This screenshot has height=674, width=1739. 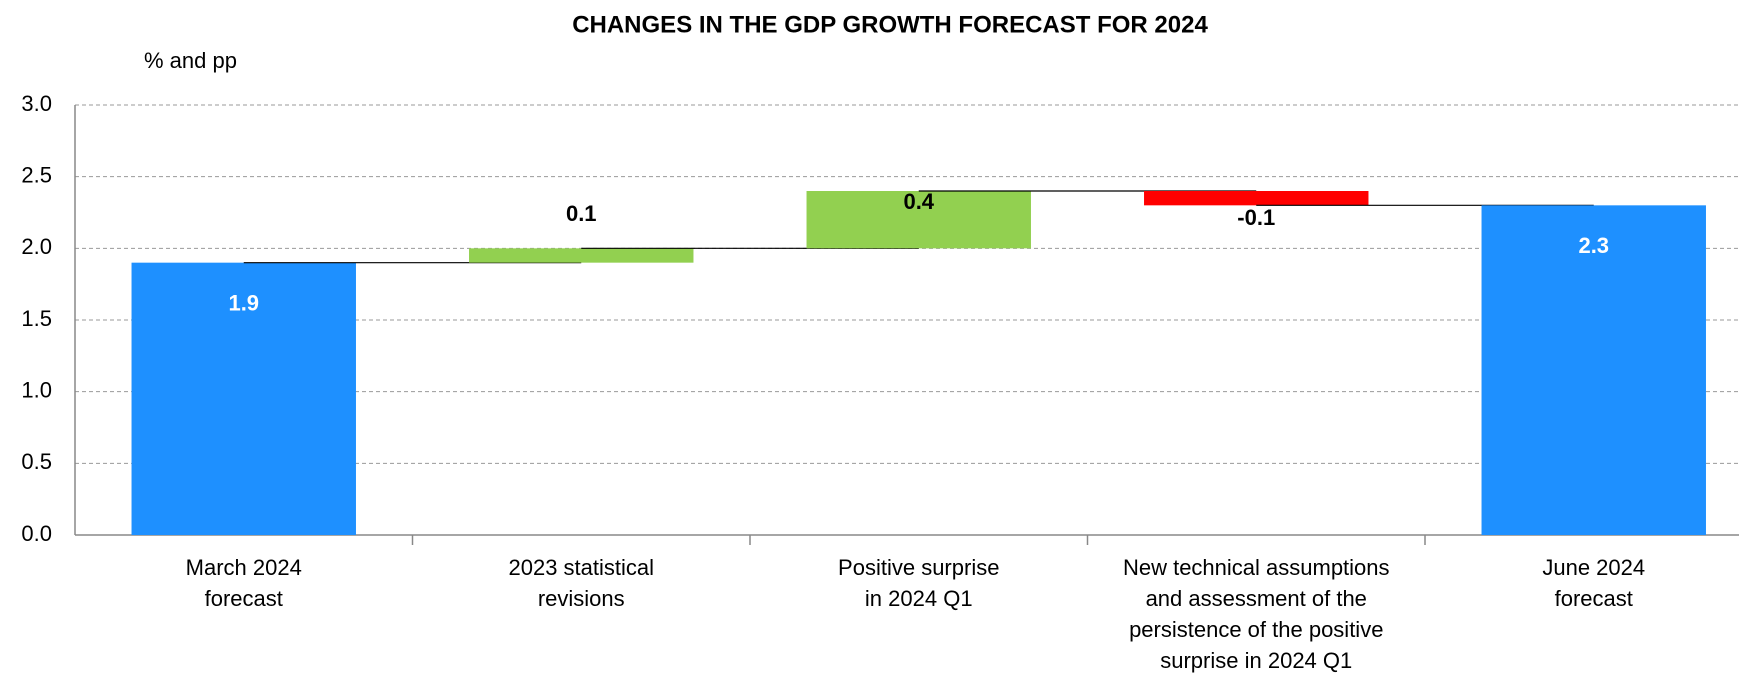 What do you see at coordinates (244, 567) in the screenshot?
I see `x-tick-label: March 2024` at bounding box center [244, 567].